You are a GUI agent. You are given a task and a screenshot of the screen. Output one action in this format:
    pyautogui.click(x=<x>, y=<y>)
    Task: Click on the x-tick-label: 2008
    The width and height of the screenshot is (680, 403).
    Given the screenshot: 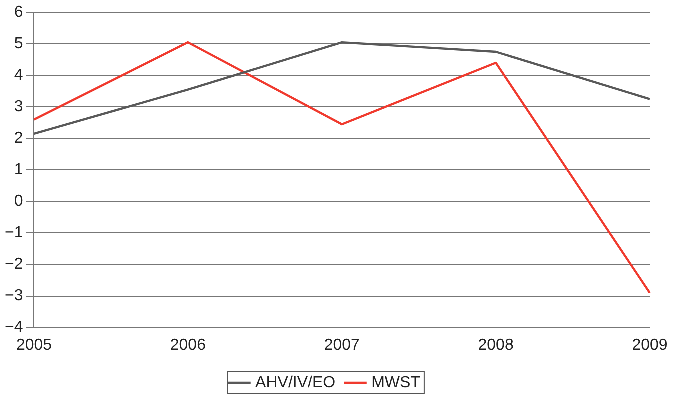 What is the action you would take?
    pyautogui.click(x=496, y=345)
    